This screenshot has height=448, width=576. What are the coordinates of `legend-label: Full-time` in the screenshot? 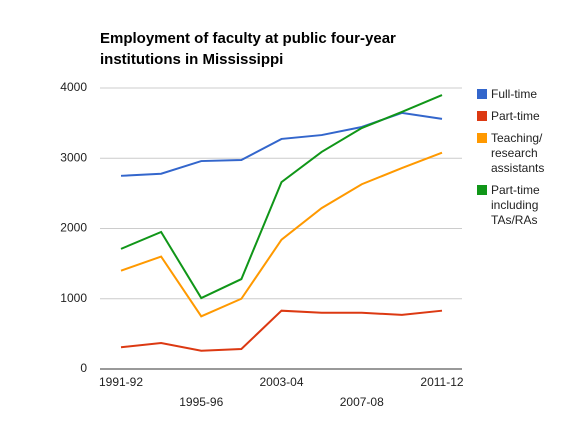 It's located at (514, 94).